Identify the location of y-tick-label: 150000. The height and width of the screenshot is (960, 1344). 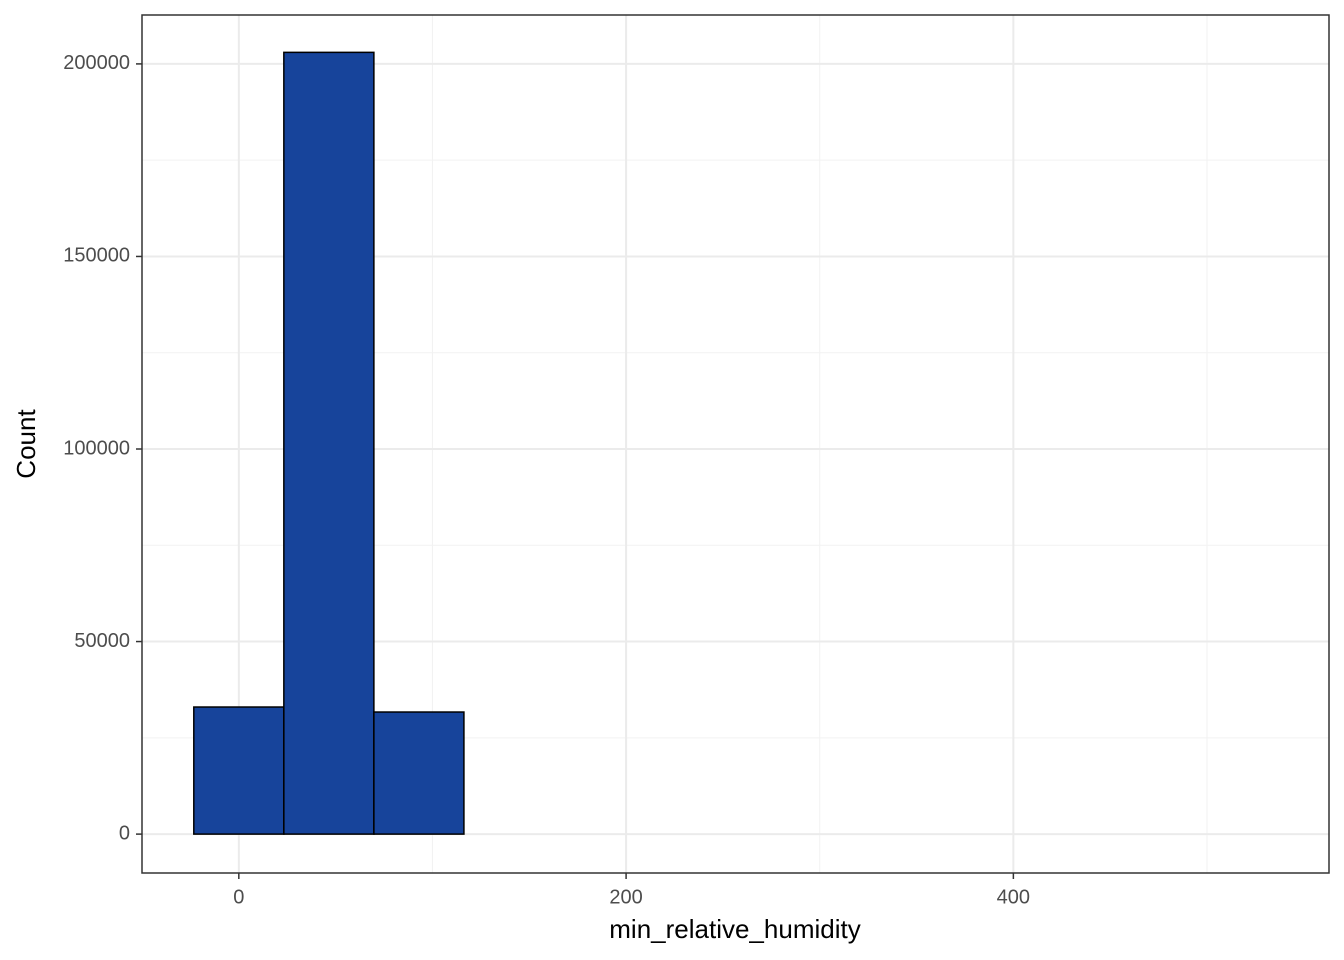
(96, 256).